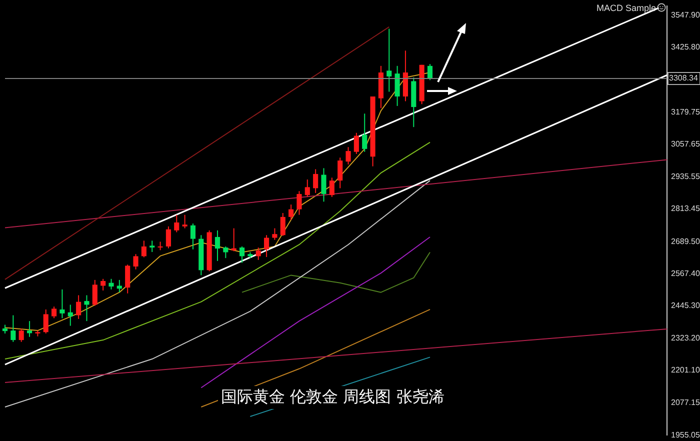  What do you see at coordinates (685, 403) in the screenshot?
I see `y-tick-label: 2077.15` at bounding box center [685, 403].